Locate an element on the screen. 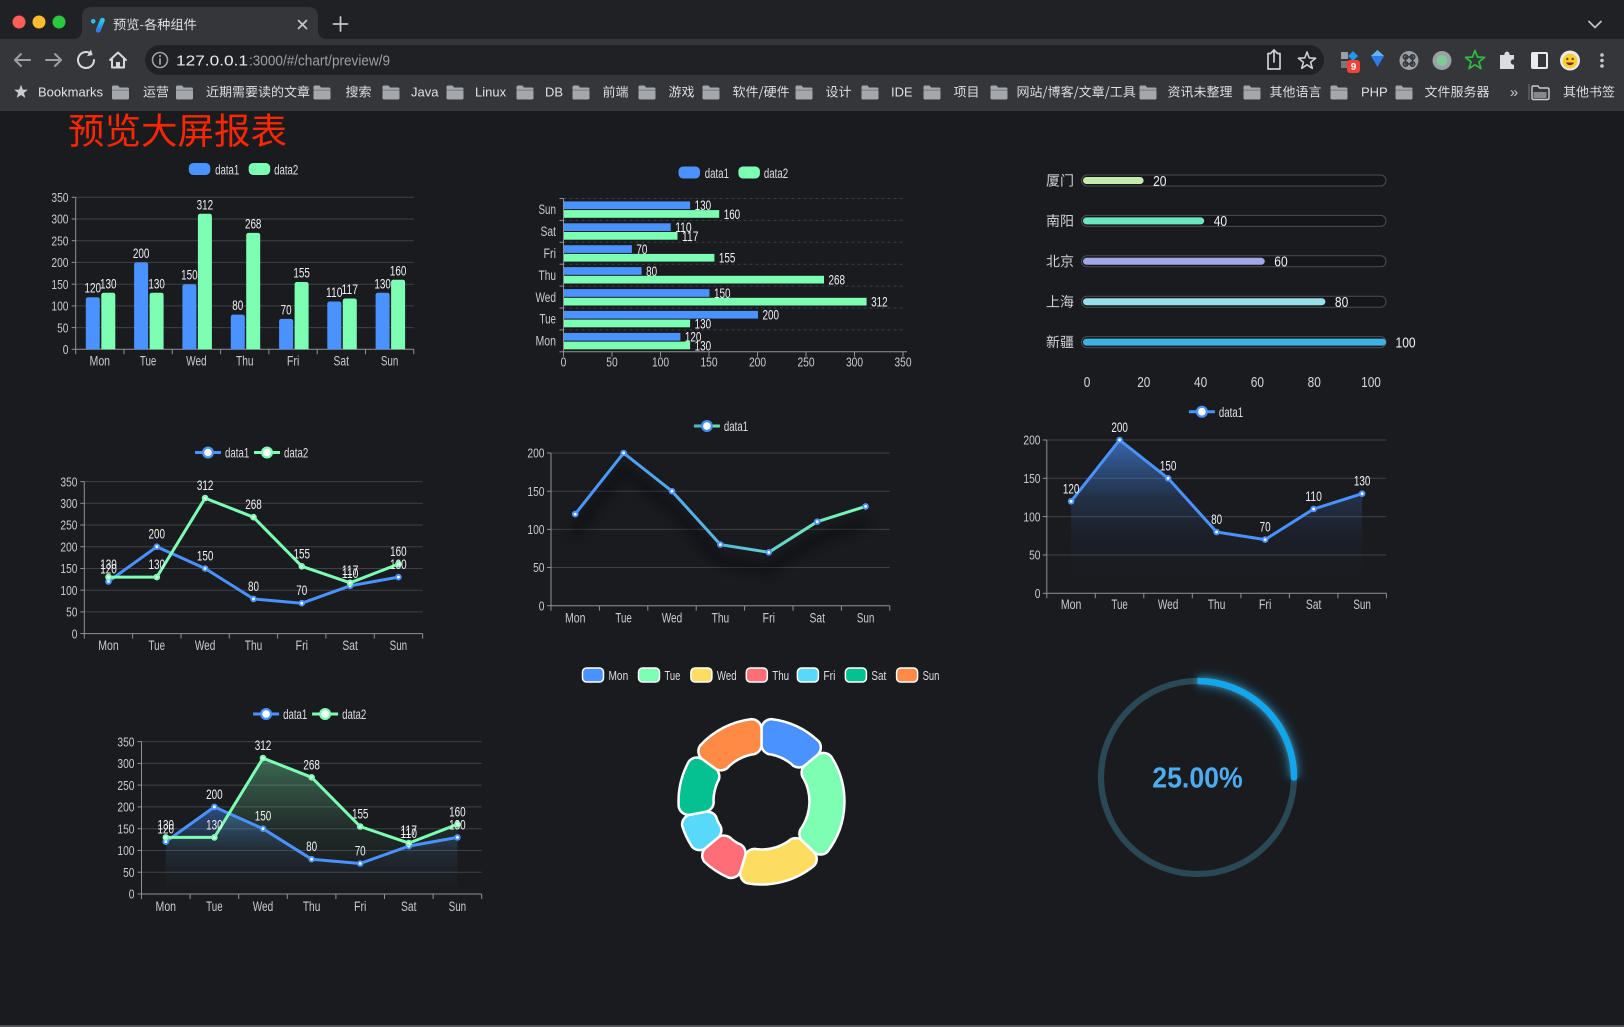  svg-text: Java is located at coordinates (425, 92).